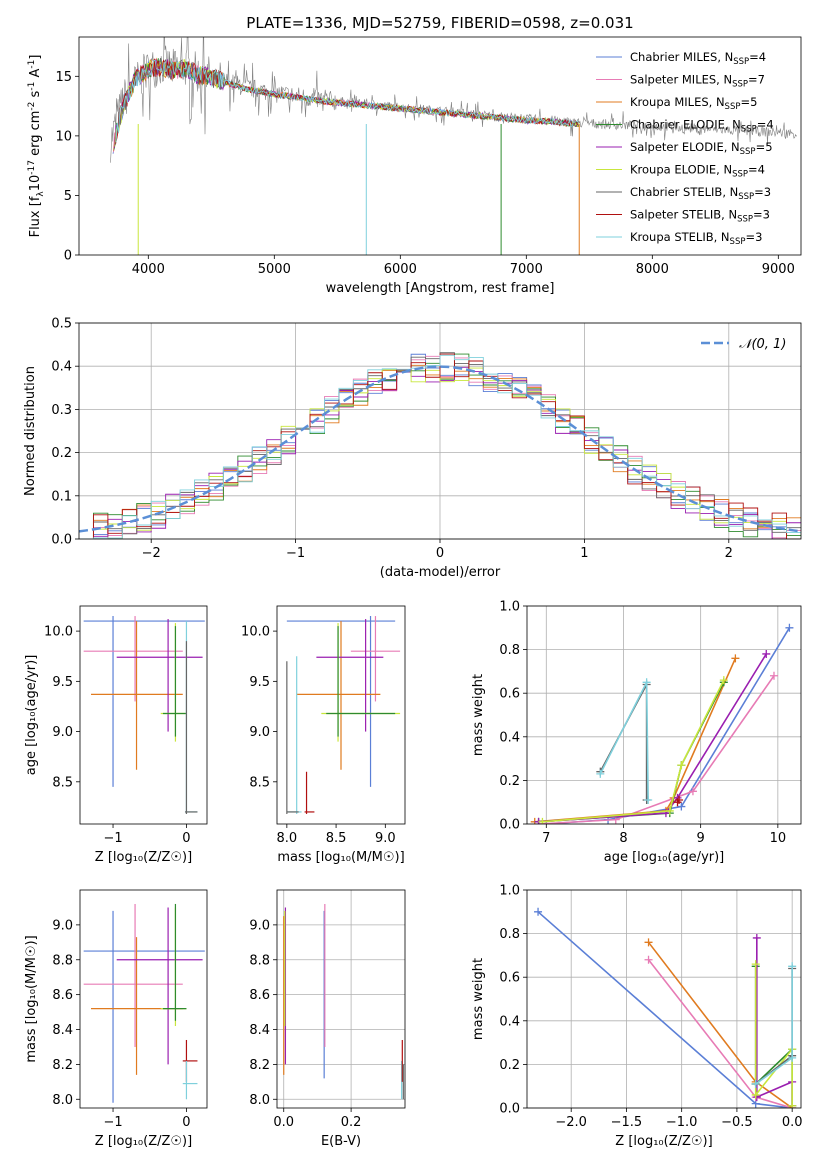 This screenshot has width=819, height=1170. Describe the element at coordinates (347, 101) in the screenshot. I see `model-line` at that location.